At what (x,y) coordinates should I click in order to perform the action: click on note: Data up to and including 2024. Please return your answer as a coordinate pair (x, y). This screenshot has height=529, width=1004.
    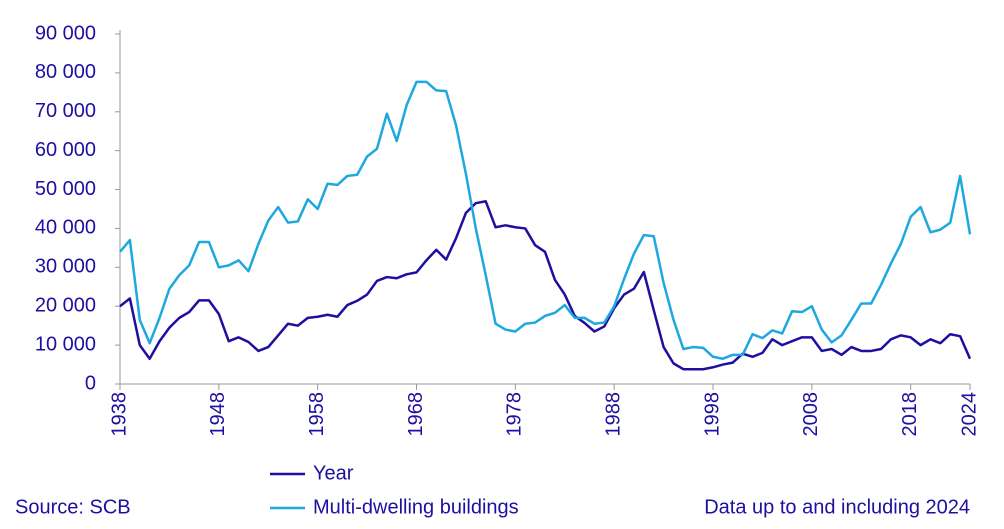
    Looking at the image, I should click on (837, 507).